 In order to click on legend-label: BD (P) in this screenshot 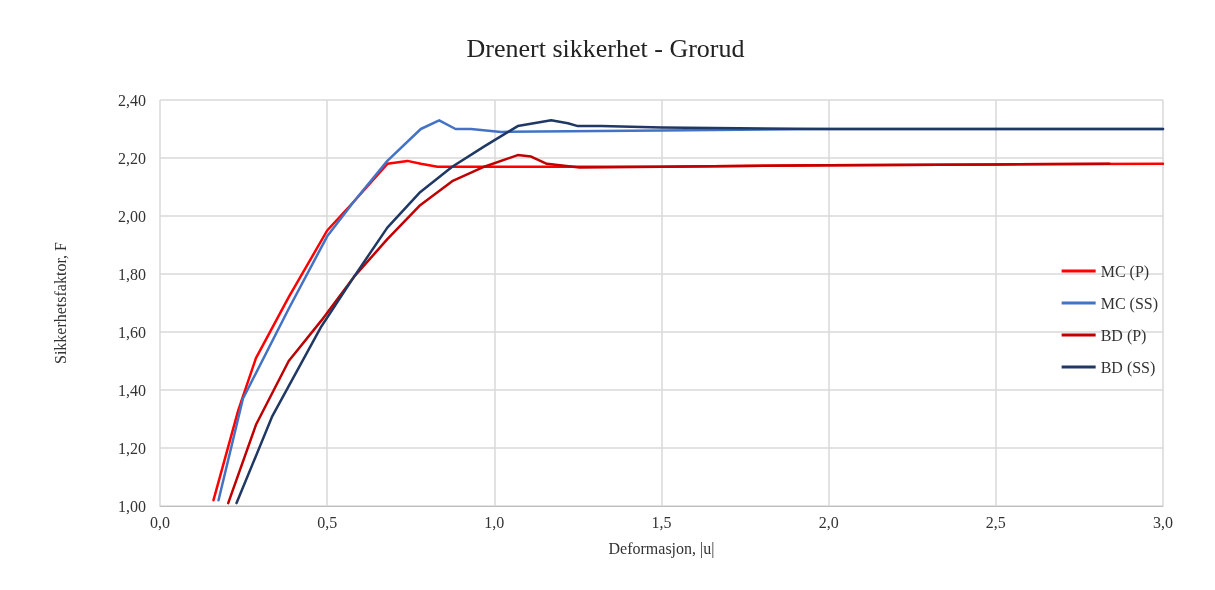, I will do `click(1123, 335)`.